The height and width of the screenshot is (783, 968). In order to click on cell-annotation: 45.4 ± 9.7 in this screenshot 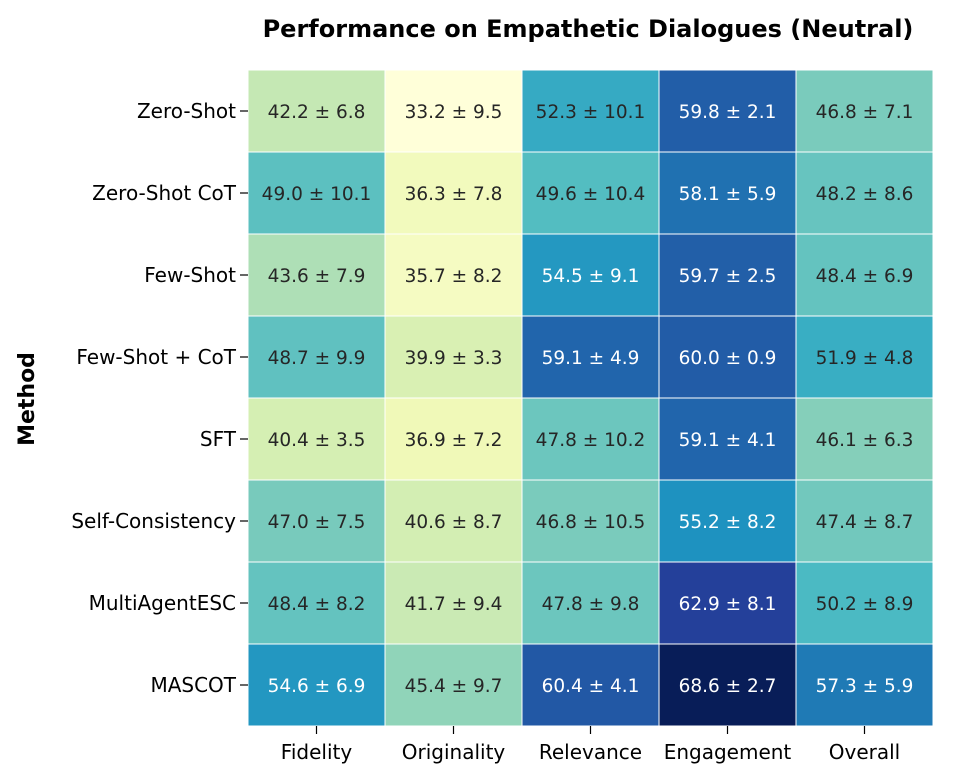, I will do `click(454, 686)`.